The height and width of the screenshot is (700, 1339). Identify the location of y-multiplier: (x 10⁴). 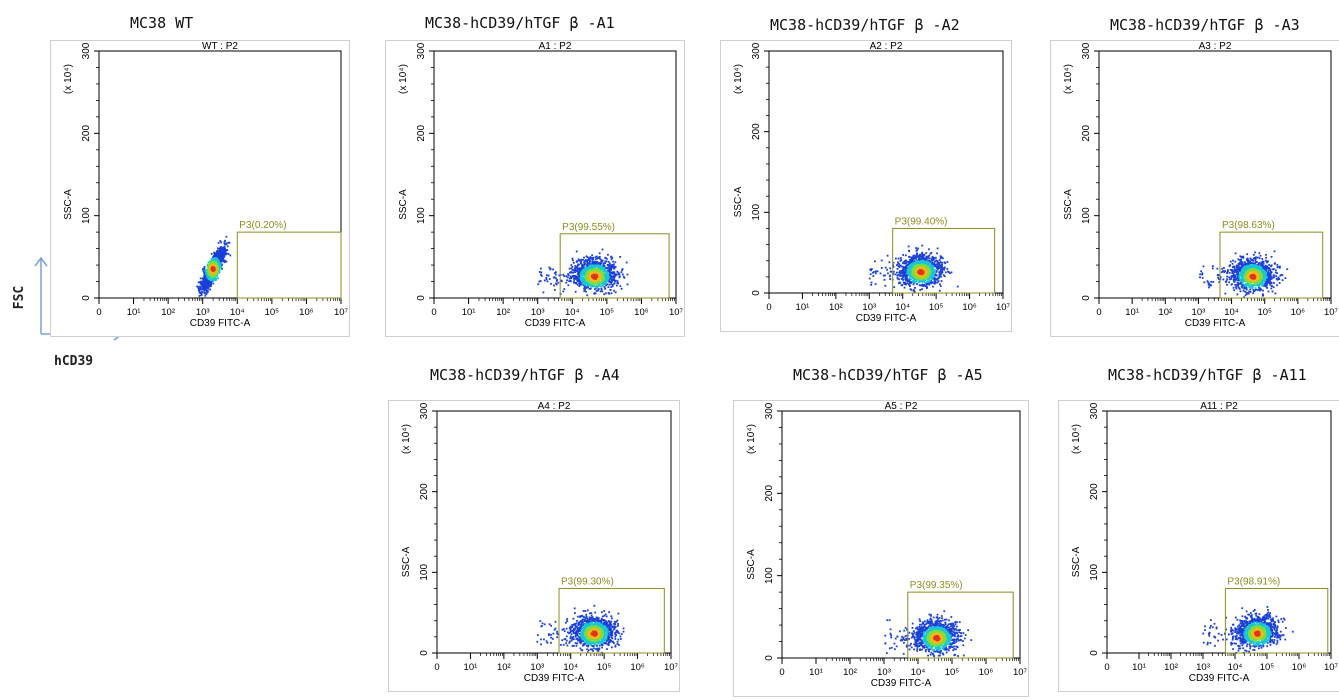
(406, 439).